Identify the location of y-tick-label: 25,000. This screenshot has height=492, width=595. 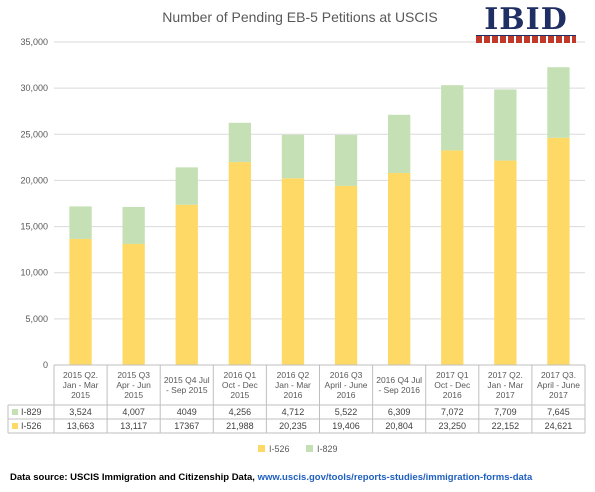
(34, 134).